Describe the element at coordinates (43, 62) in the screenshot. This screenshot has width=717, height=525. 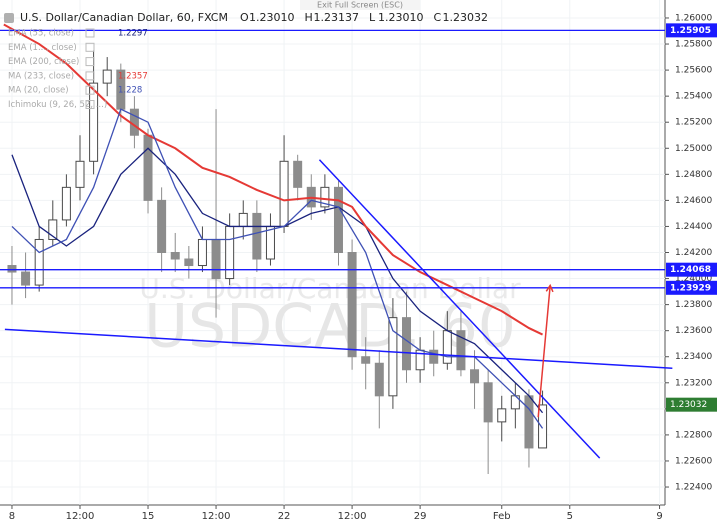
I see `legend-name: EMA (200, close)` at that location.